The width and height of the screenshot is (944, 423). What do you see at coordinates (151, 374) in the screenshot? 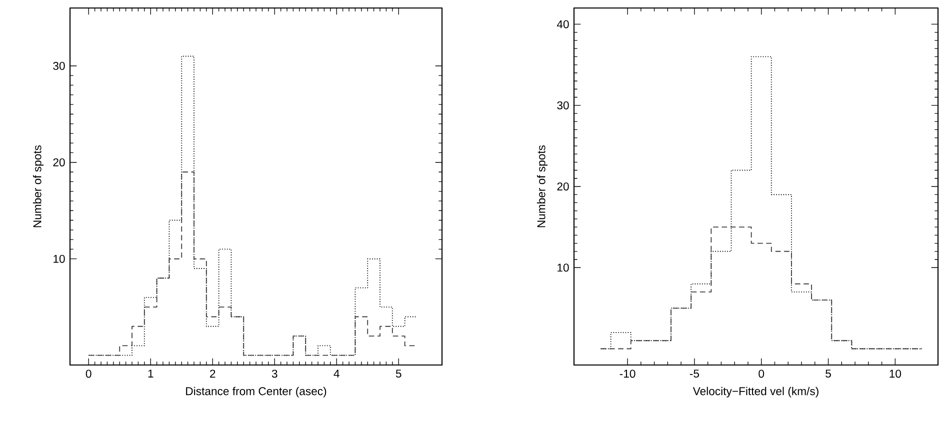
I see `x-tick-label: 1` at bounding box center [151, 374].